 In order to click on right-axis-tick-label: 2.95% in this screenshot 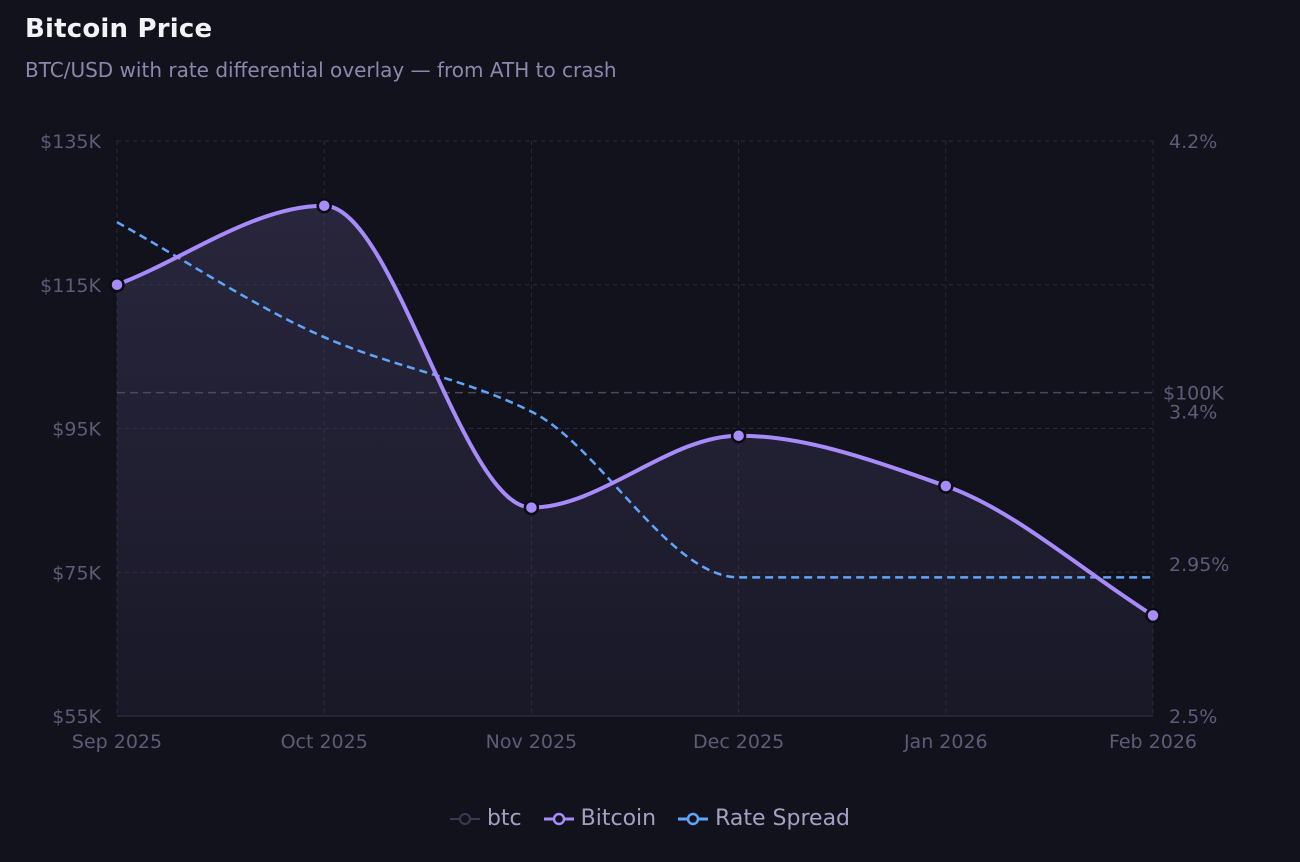, I will do `click(1199, 565)`.